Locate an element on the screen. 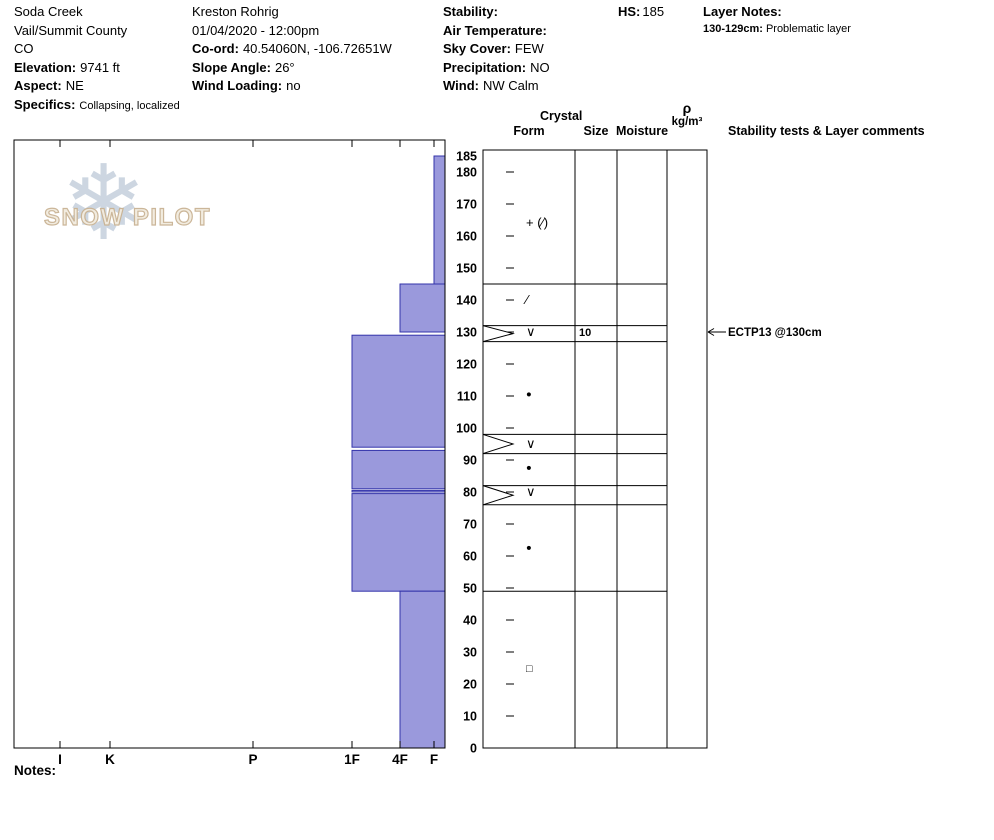 The height and width of the screenshot is (840, 994). air-temp-label: Air Temperature: is located at coordinates (495, 30).